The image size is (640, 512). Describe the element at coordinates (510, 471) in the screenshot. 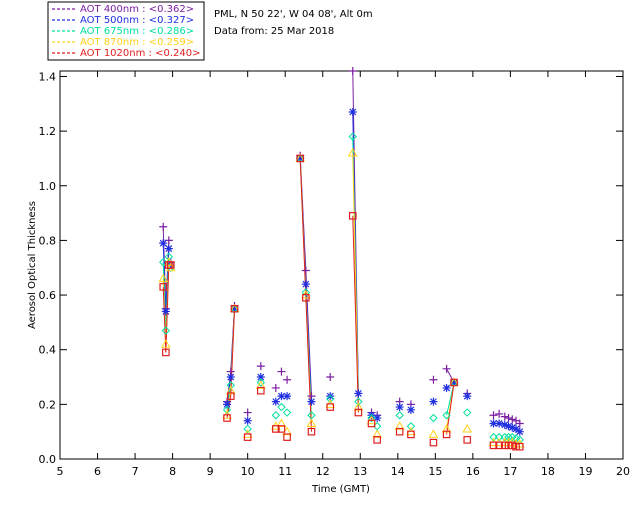

I see `x-tick-label: 17` at that location.